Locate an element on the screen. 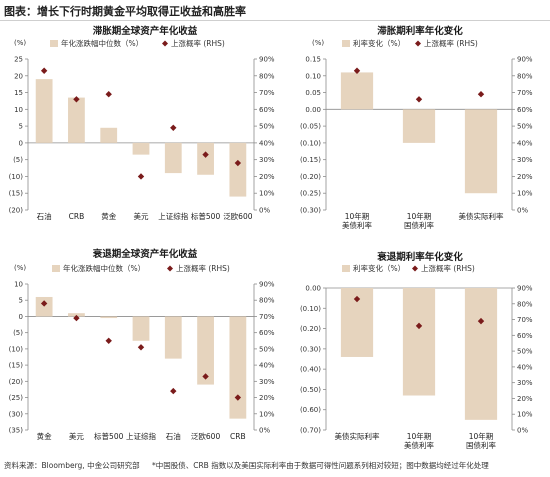 This screenshot has height=477, width=550. category-label-line: 上证综指 is located at coordinates (173, 216).